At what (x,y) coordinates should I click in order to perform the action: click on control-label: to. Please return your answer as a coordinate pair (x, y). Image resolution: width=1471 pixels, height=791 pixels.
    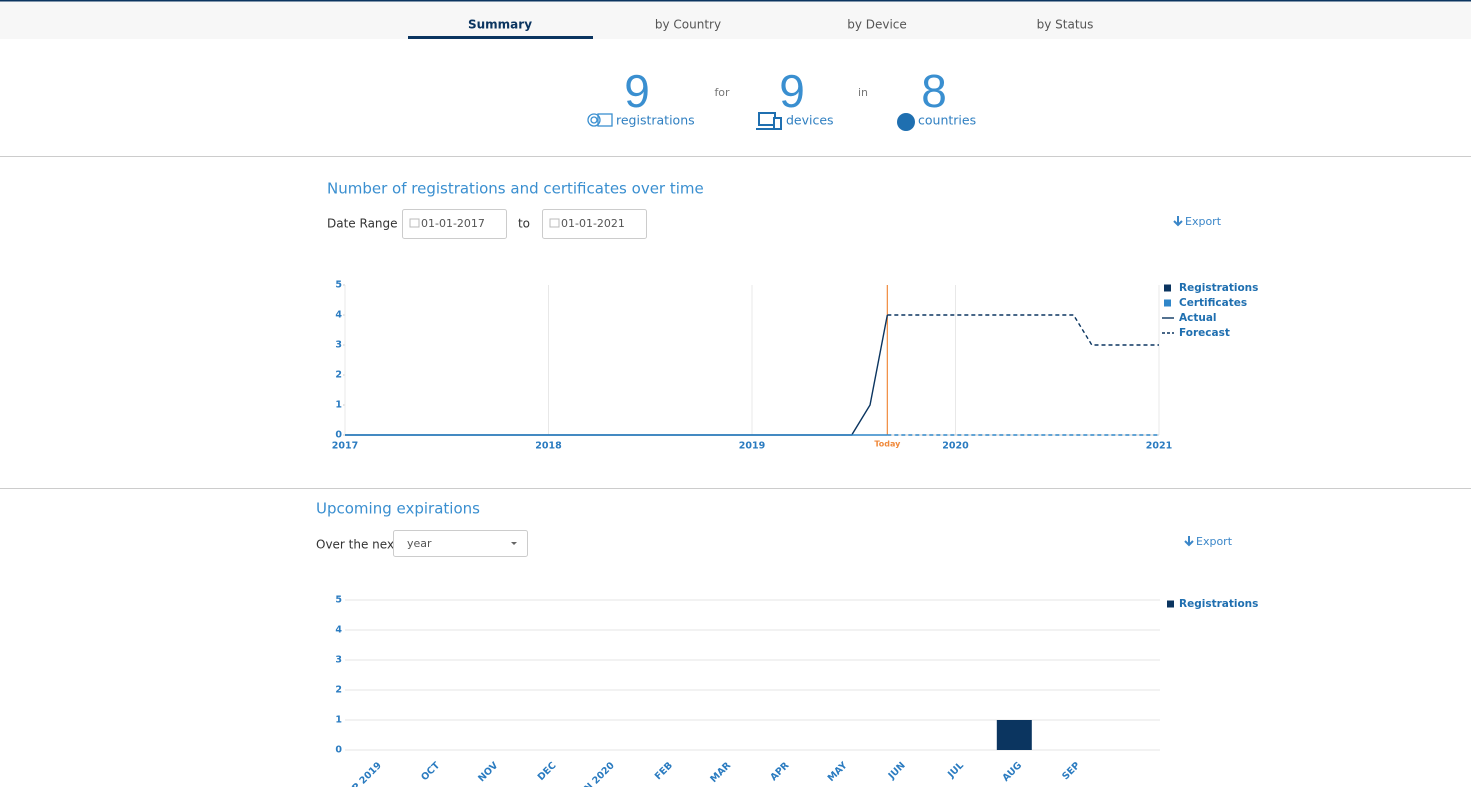
    Looking at the image, I should click on (524, 224).